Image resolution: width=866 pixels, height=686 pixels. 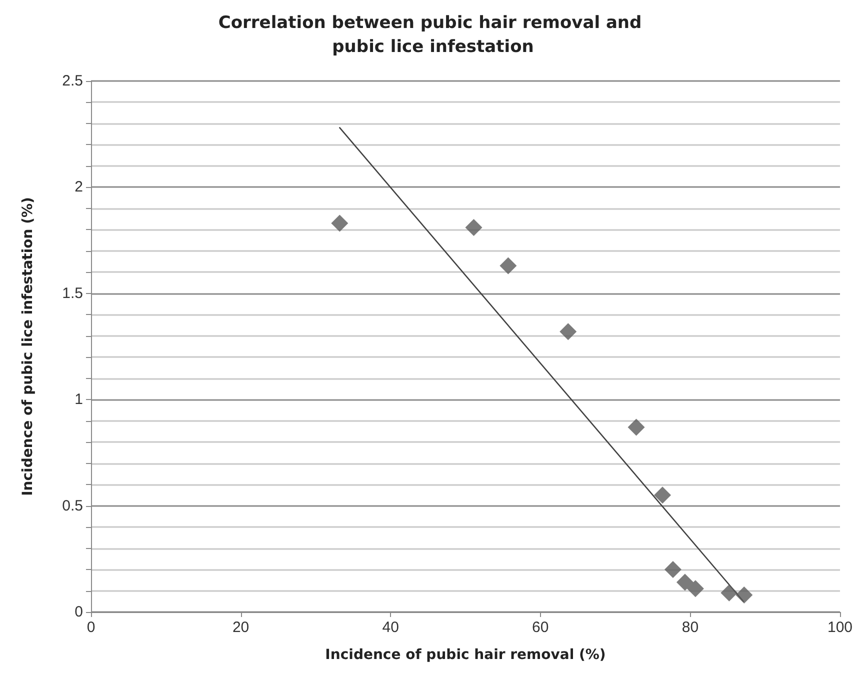 I want to click on y-tick-label: 2.5, so click(x=72, y=81).